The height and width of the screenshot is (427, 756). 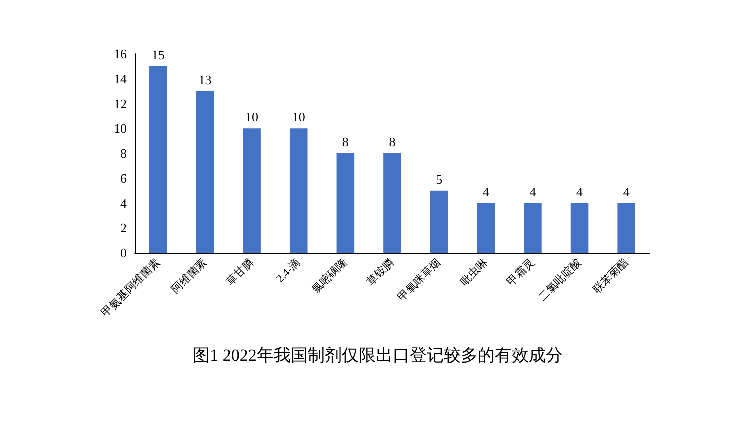 I want to click on x-tick-label: 阿维菌素, so click(x=189, y=276).